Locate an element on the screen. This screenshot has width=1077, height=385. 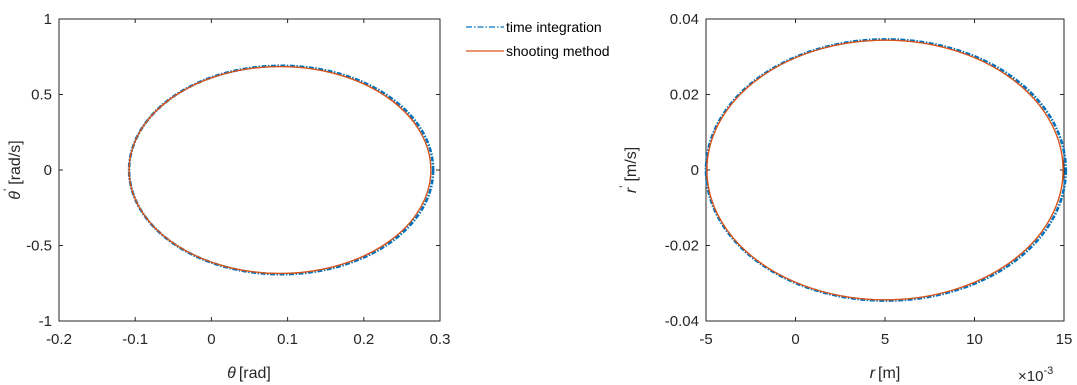
left-y-tick-label: 1 is located at coordinates (48, 19).